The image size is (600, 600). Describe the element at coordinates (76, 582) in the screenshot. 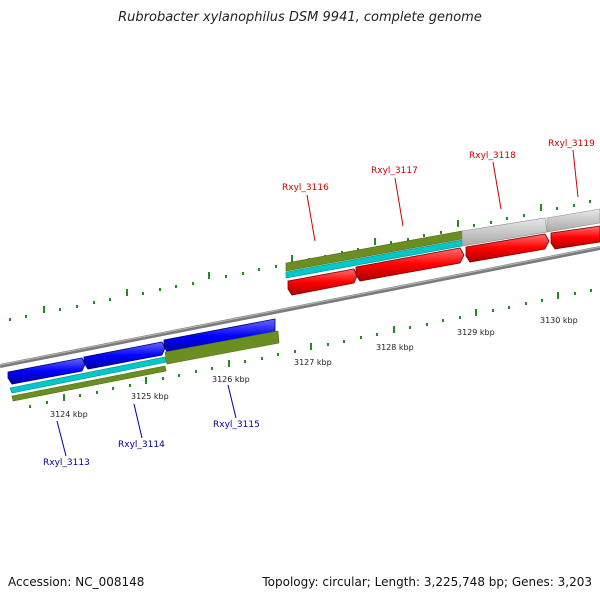

I see `accession-text: Accession: NC_008148` at that location.